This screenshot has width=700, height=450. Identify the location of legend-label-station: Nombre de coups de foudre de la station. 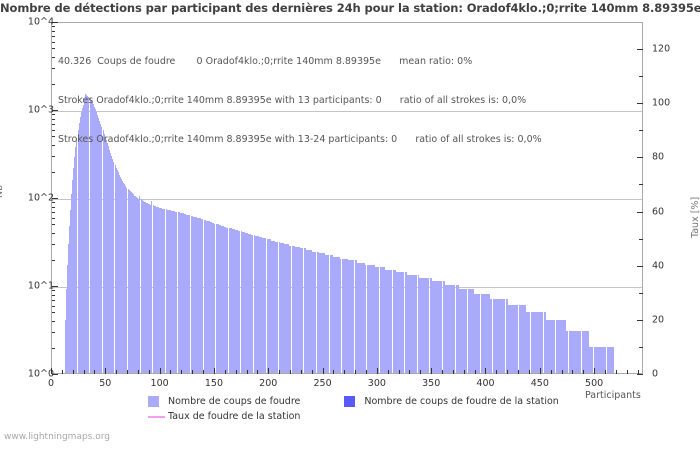
(461, 401).